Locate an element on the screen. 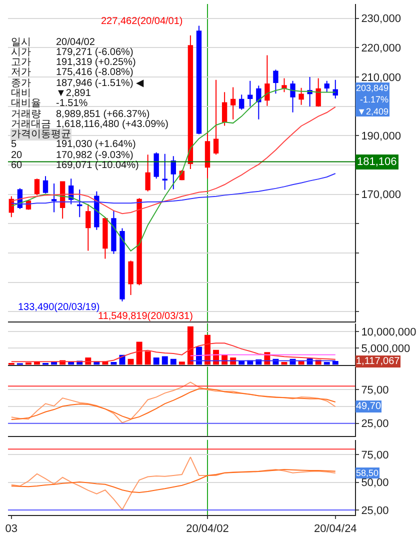  annotation: 227,462(20/04/01) is located at coordinates (142, 21).